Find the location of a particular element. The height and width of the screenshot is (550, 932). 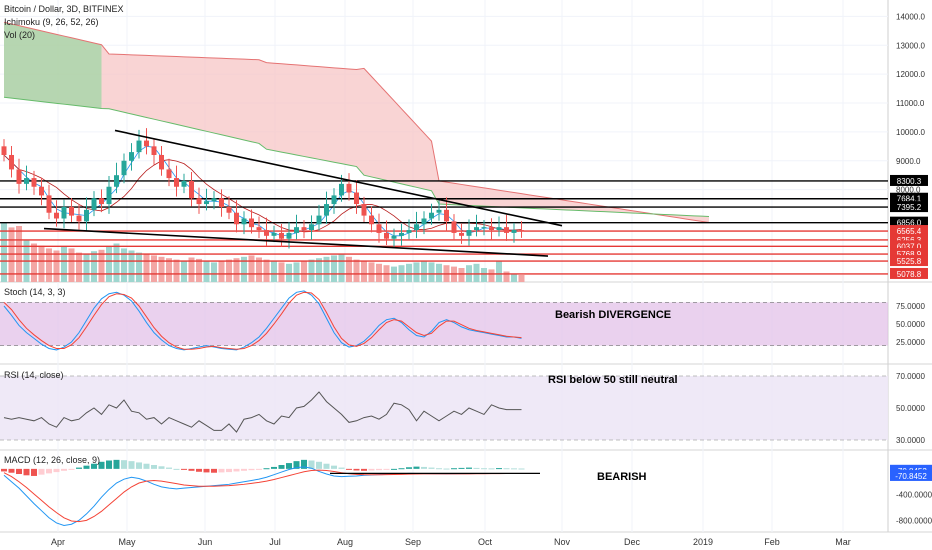

rsi-band is located at coordinates (444, 408).